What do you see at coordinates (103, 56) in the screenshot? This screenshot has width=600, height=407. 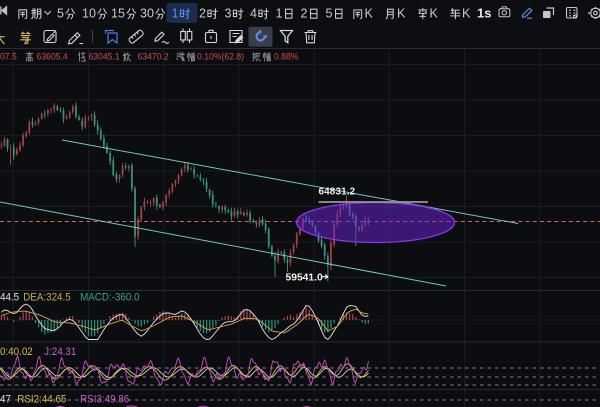 I see `svg-text: 63045.1` at bounding box center [103, 56].